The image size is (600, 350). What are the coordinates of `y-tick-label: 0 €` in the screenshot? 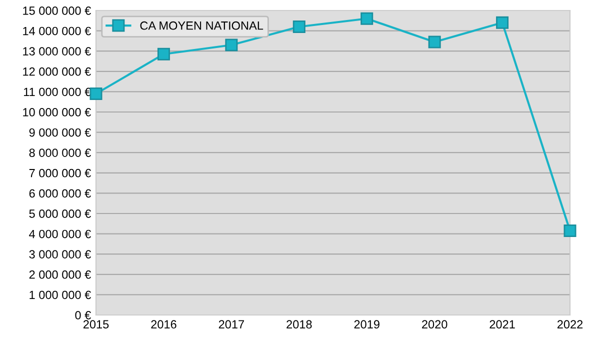 It's located at (83, 315).